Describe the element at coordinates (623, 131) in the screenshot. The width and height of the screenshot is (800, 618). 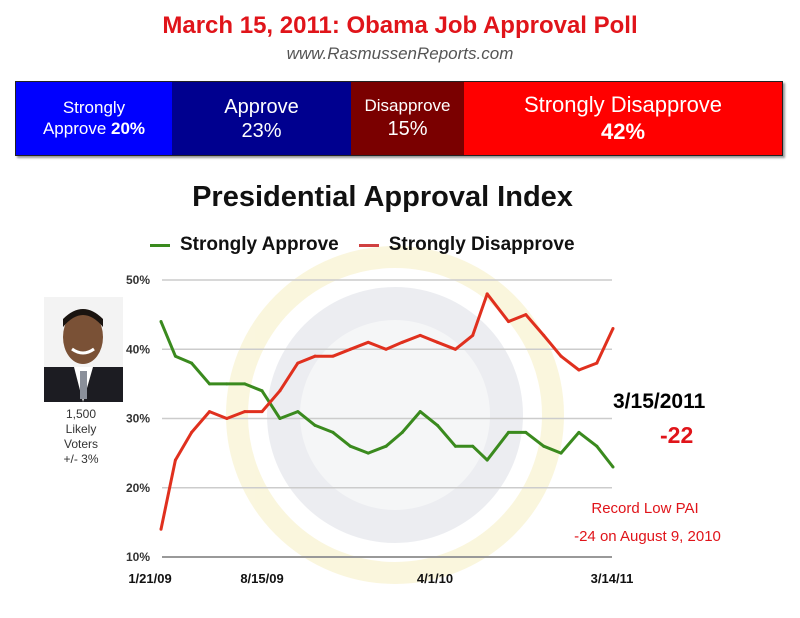
I see `segment-value: 42%` at that location.